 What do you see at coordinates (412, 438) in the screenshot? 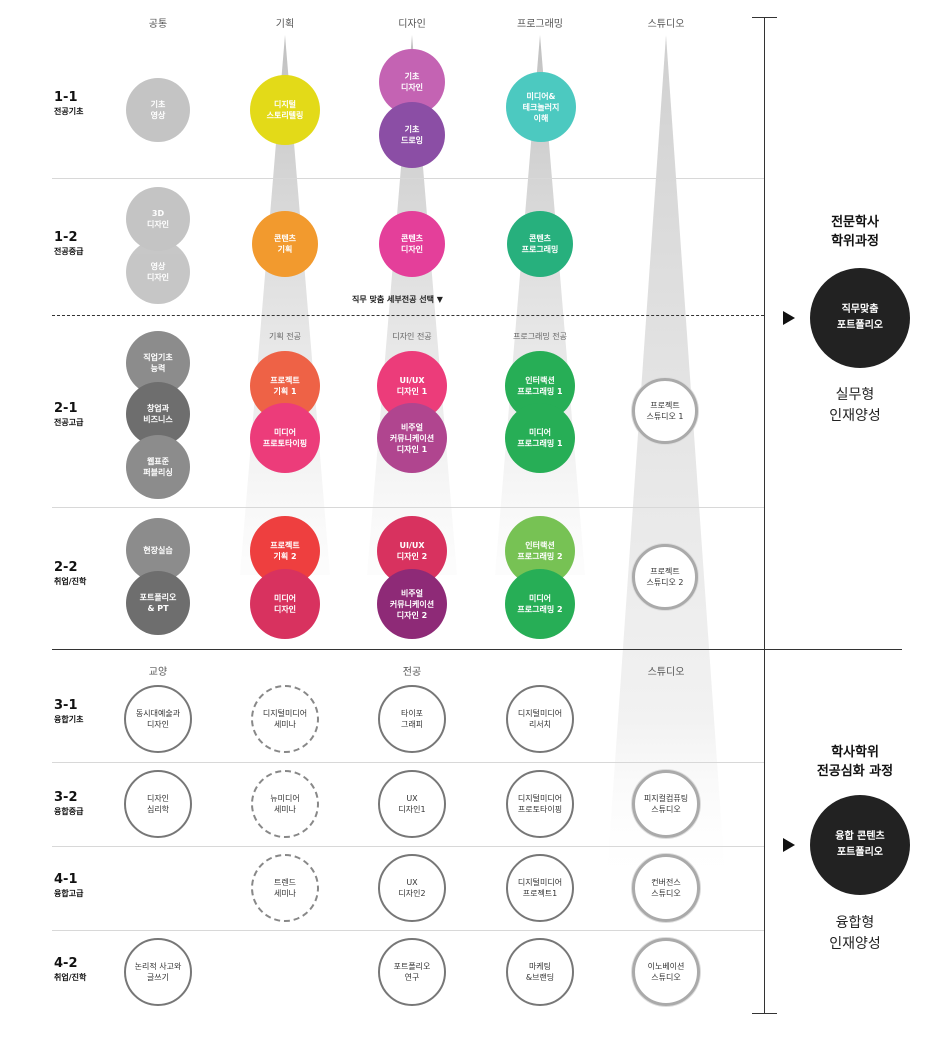
I see `course-visual-communication-1: 비주얼 커뮤니케이션 디자인 1` at bounding box center [412, 438].